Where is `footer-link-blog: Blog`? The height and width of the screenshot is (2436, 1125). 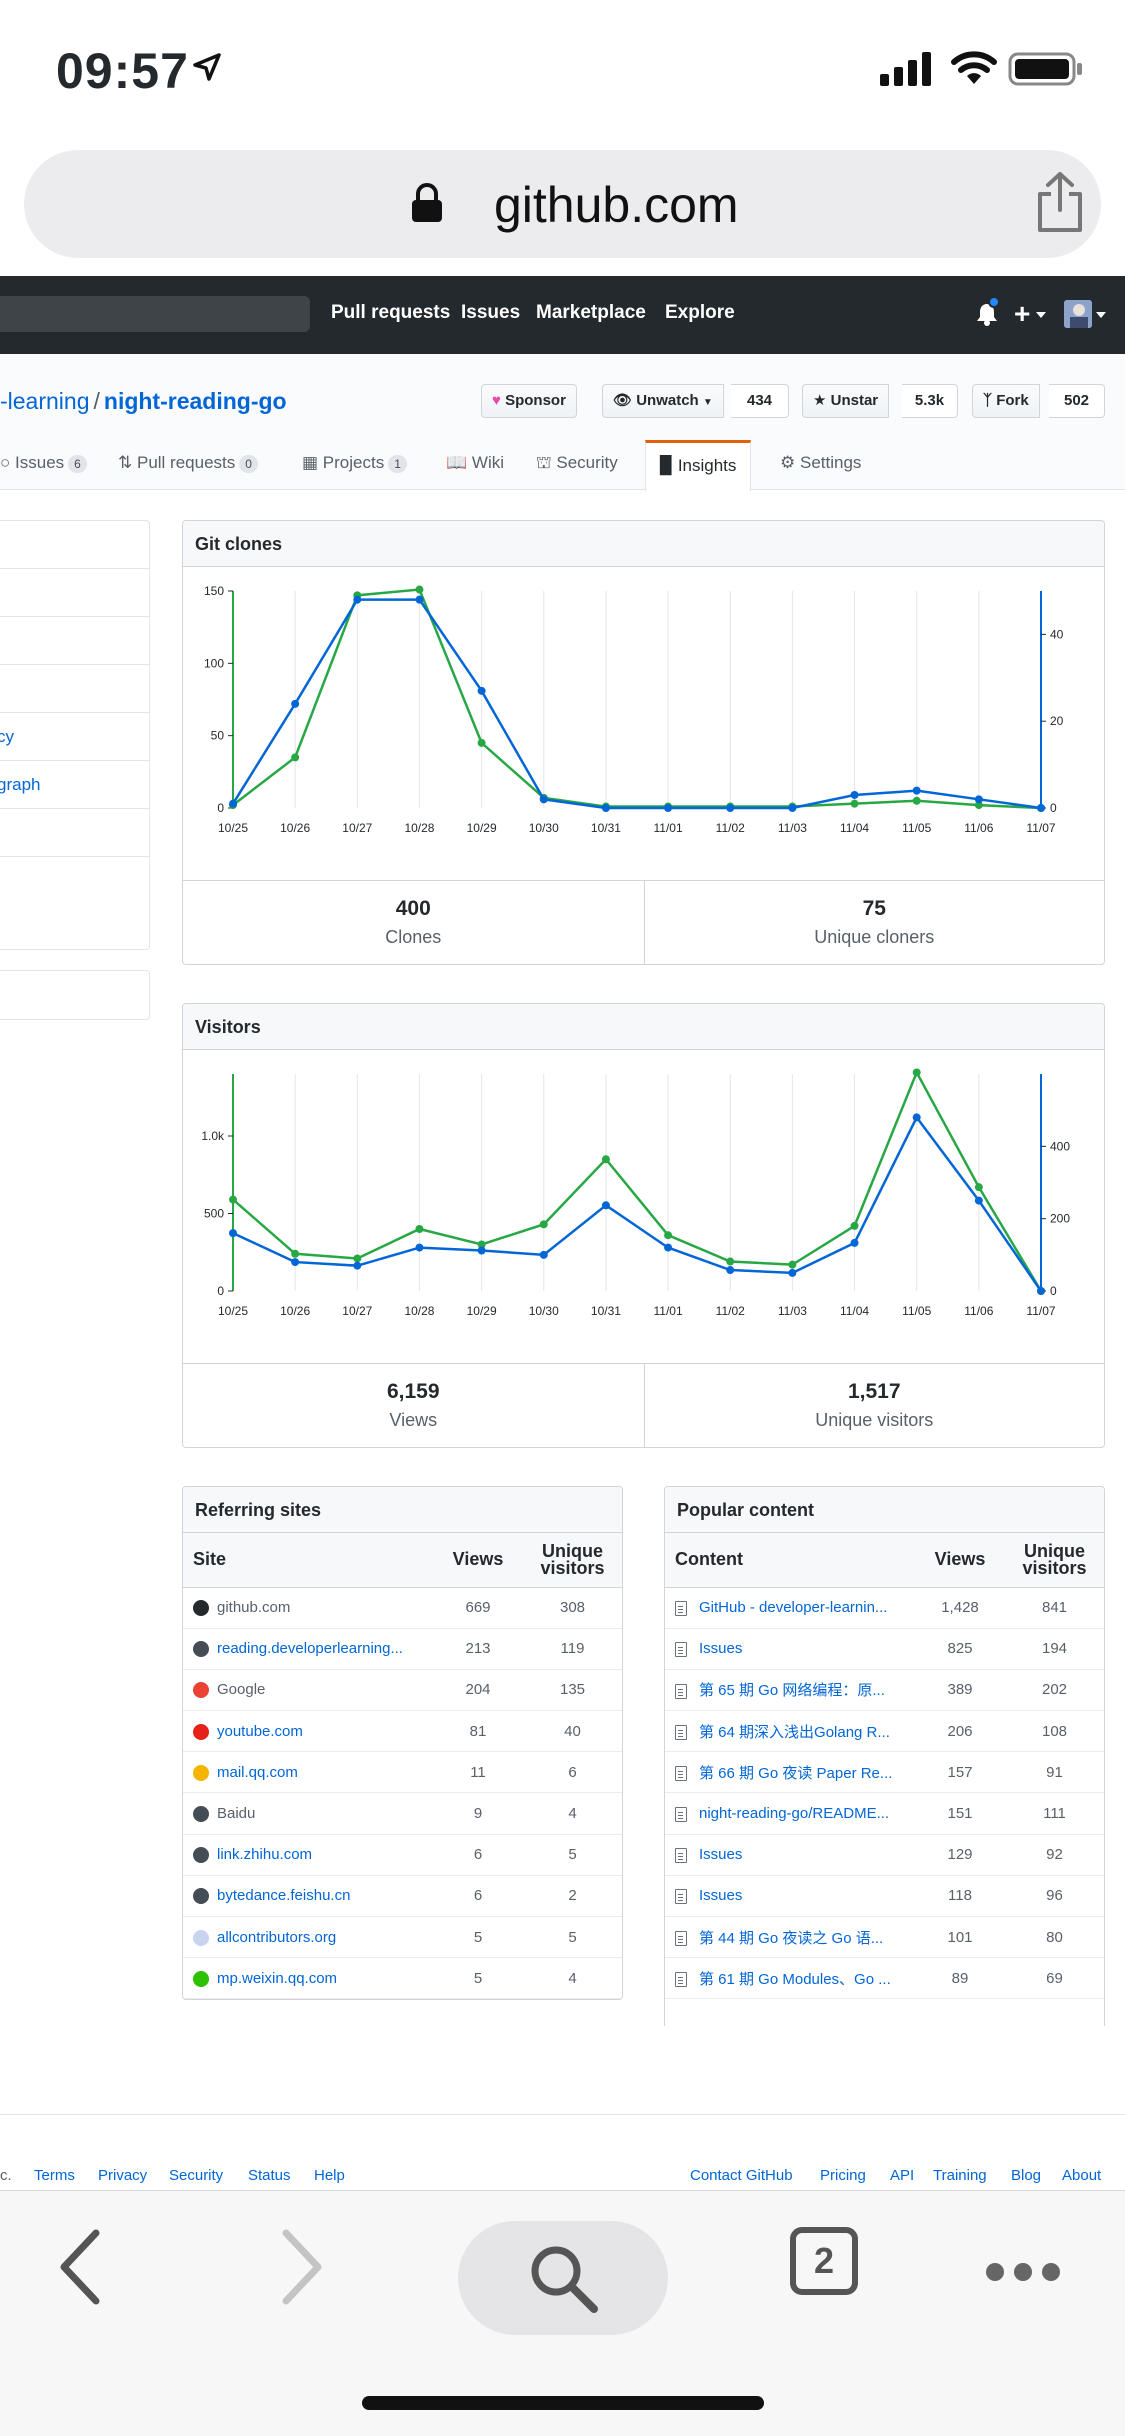 footer-link-blog: Blog is located at coordinates (1026, 2175).